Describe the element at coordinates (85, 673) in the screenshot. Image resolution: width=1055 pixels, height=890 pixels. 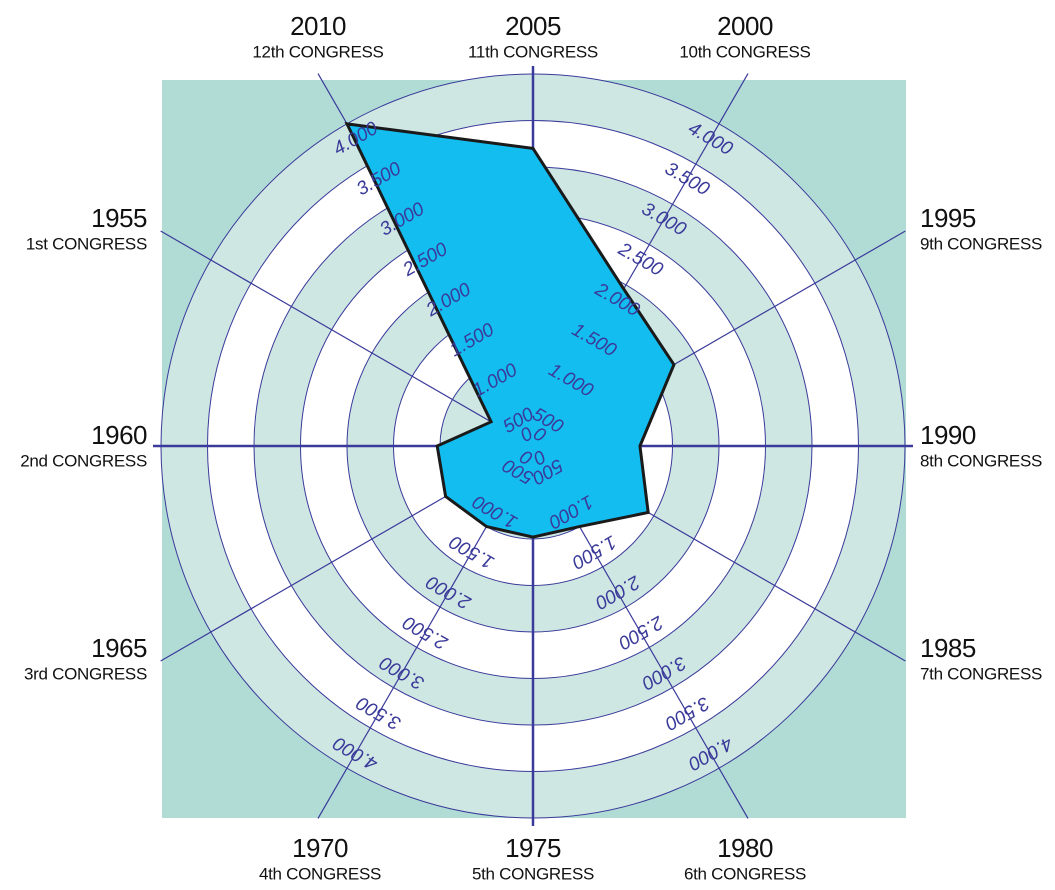
I see `category-sublabel: 3rd CONGRESS` at that location.